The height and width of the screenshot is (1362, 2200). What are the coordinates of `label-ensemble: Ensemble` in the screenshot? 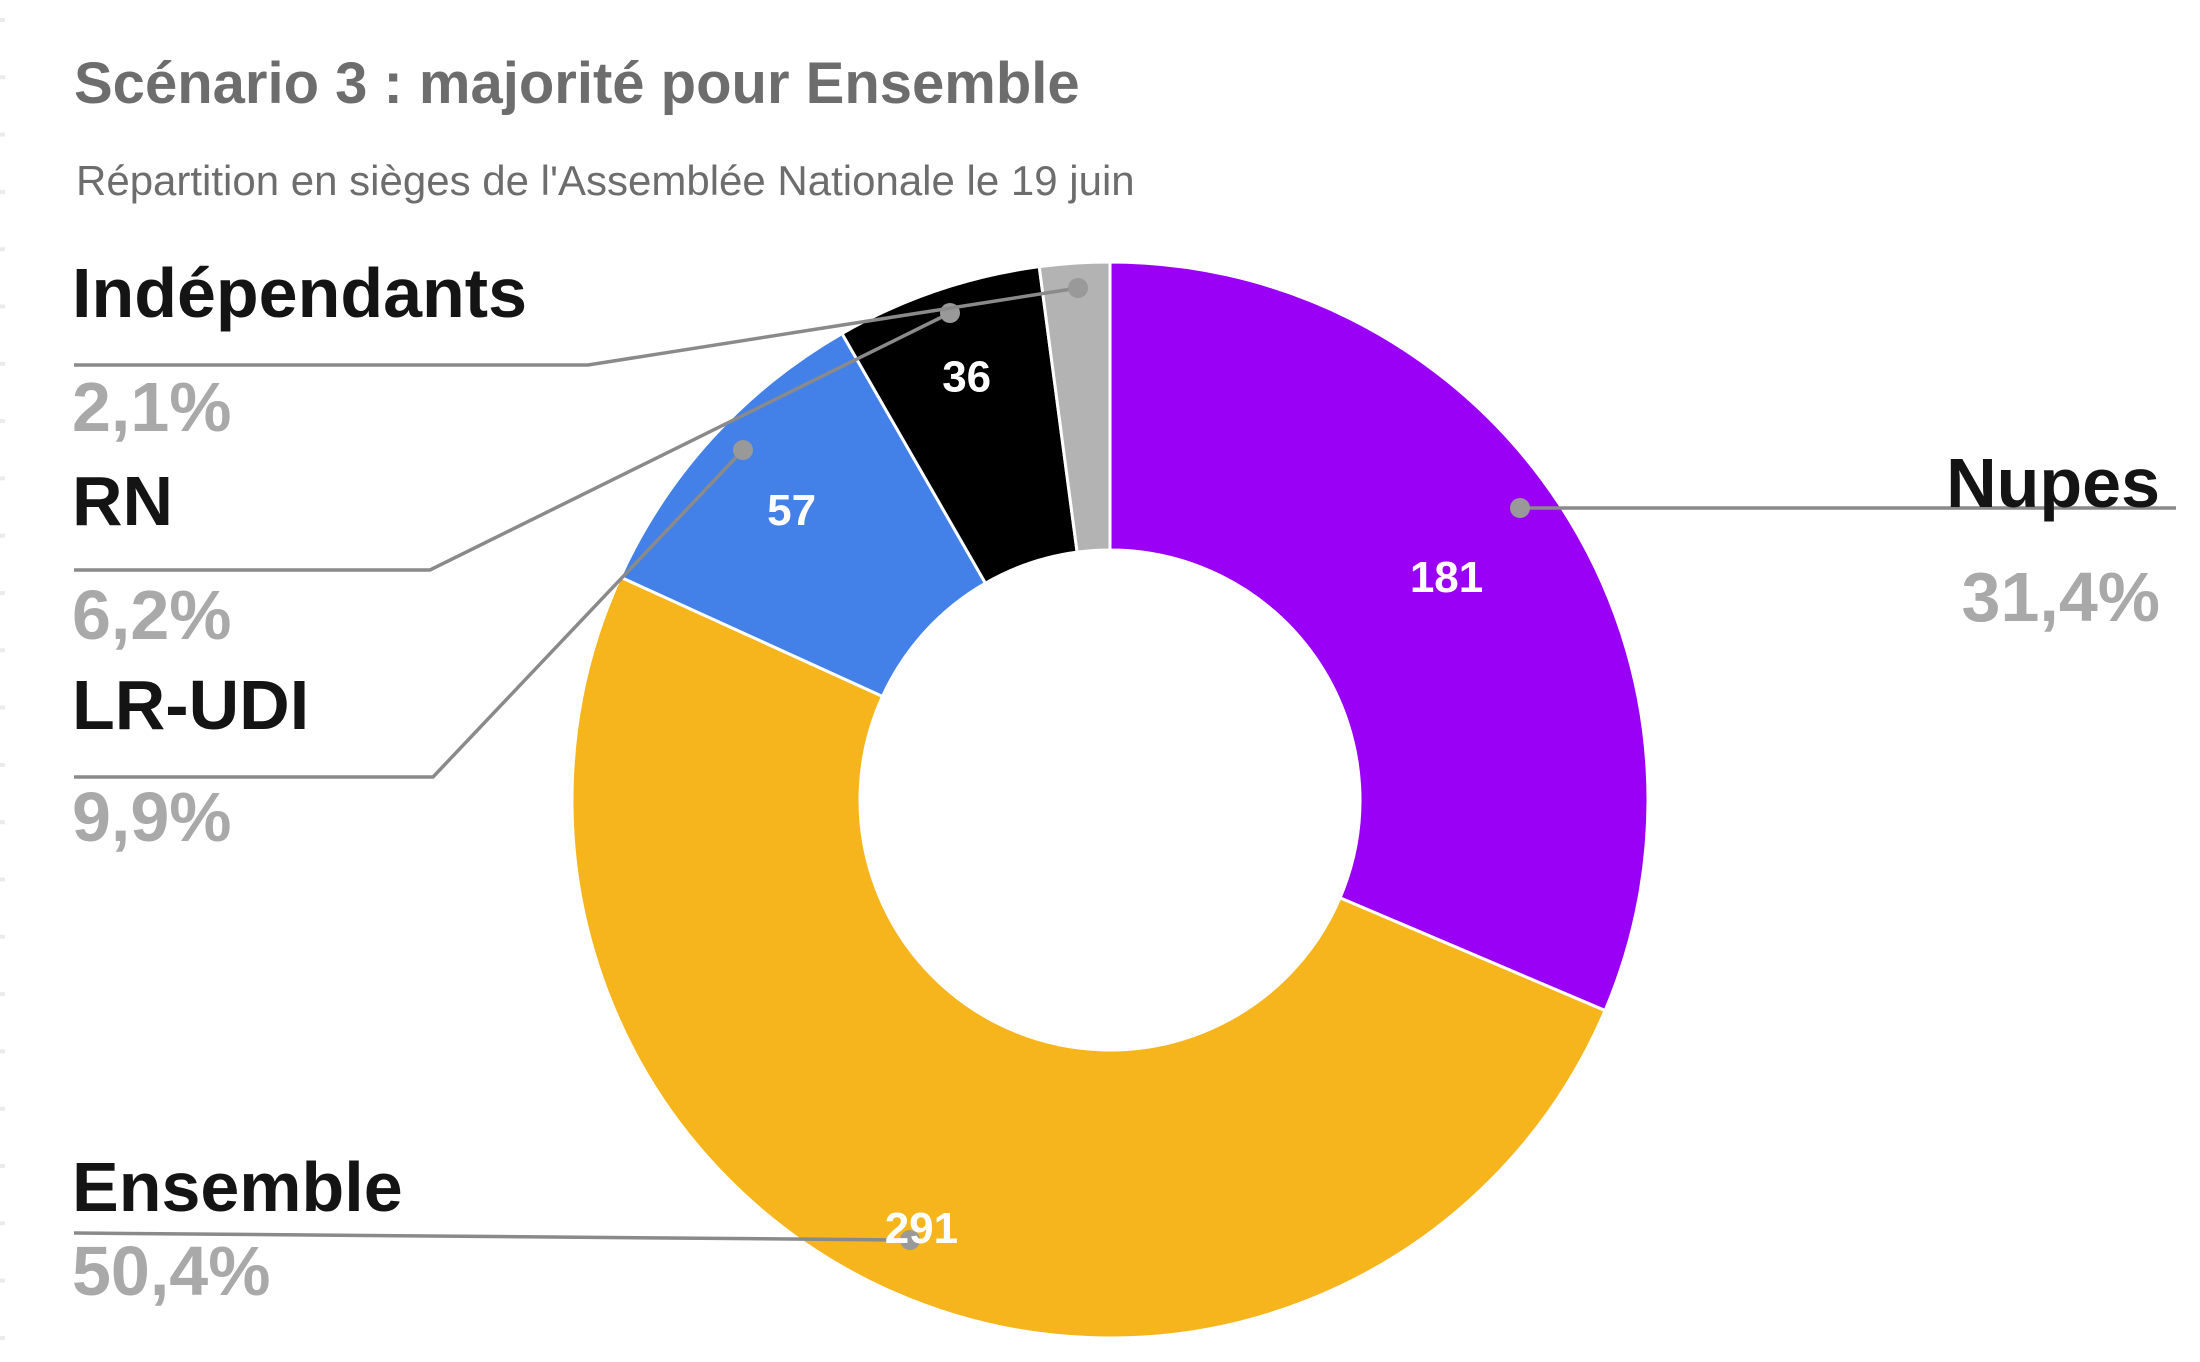 It's located at (237, 1187).